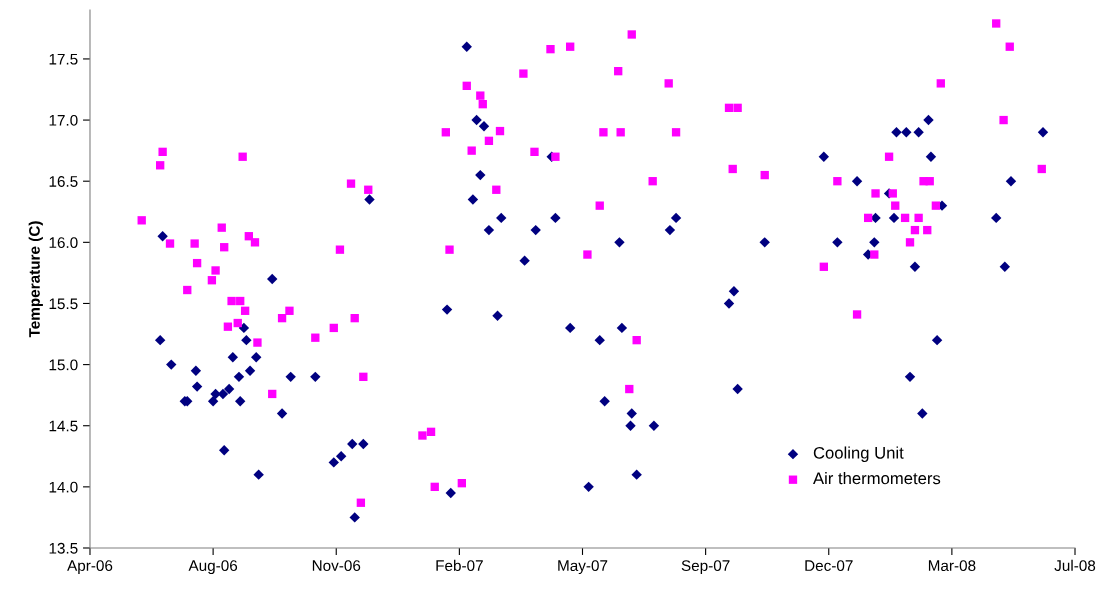 Image resolution: width=1111 pixels, height=590 pixels. Describe the element at coordinates (459, 565) in the screenshot. I see `x-tick-label: Feb-07` at that location.